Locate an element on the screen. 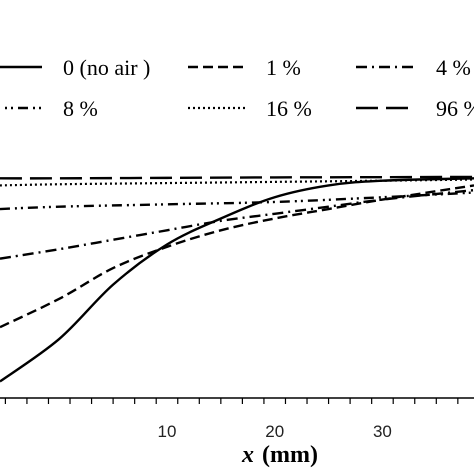 The width and height of the screenshot is (474, 474). legend-item-96: 96 % is located at coordinates (415, 108).